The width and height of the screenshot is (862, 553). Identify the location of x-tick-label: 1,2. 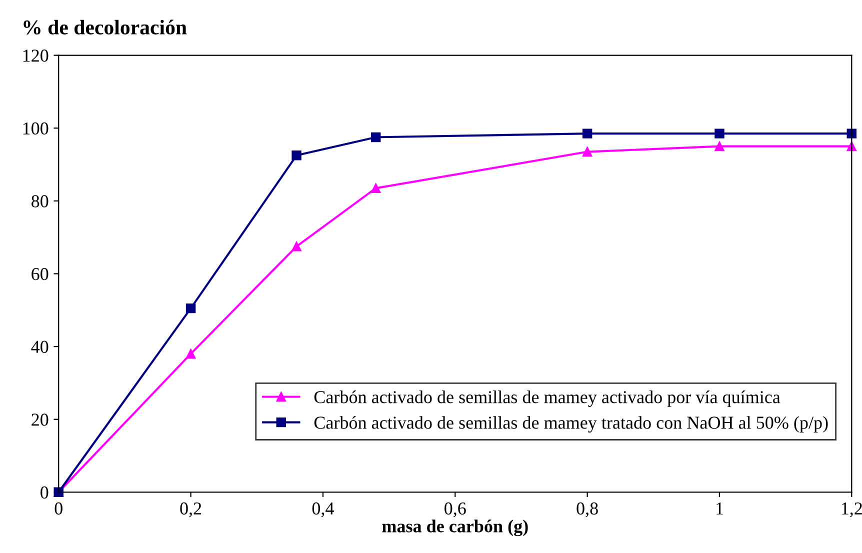
(852, 510).